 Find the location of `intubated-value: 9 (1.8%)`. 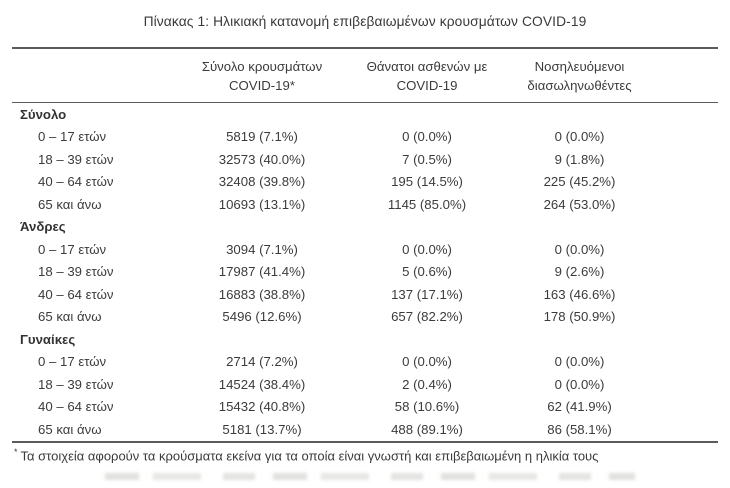

intubated-value: 9 (1.8%) is located at coordinates (579, 159).